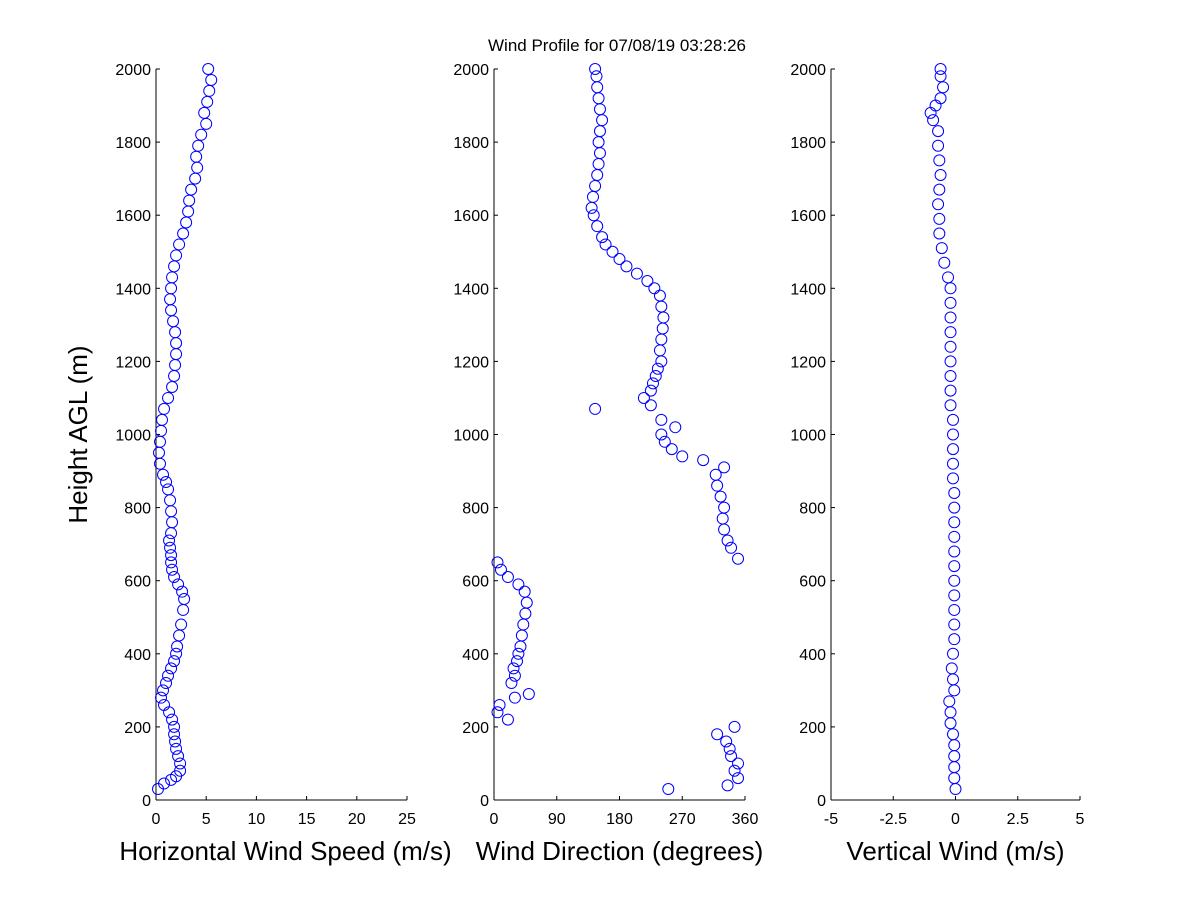 Image resolution: width=1200 pixels, height=900 pixels. Describe the element at coordinates (78, 434) in the screenshot. I see `y-axis-label: Height AGL (m)` at that location.